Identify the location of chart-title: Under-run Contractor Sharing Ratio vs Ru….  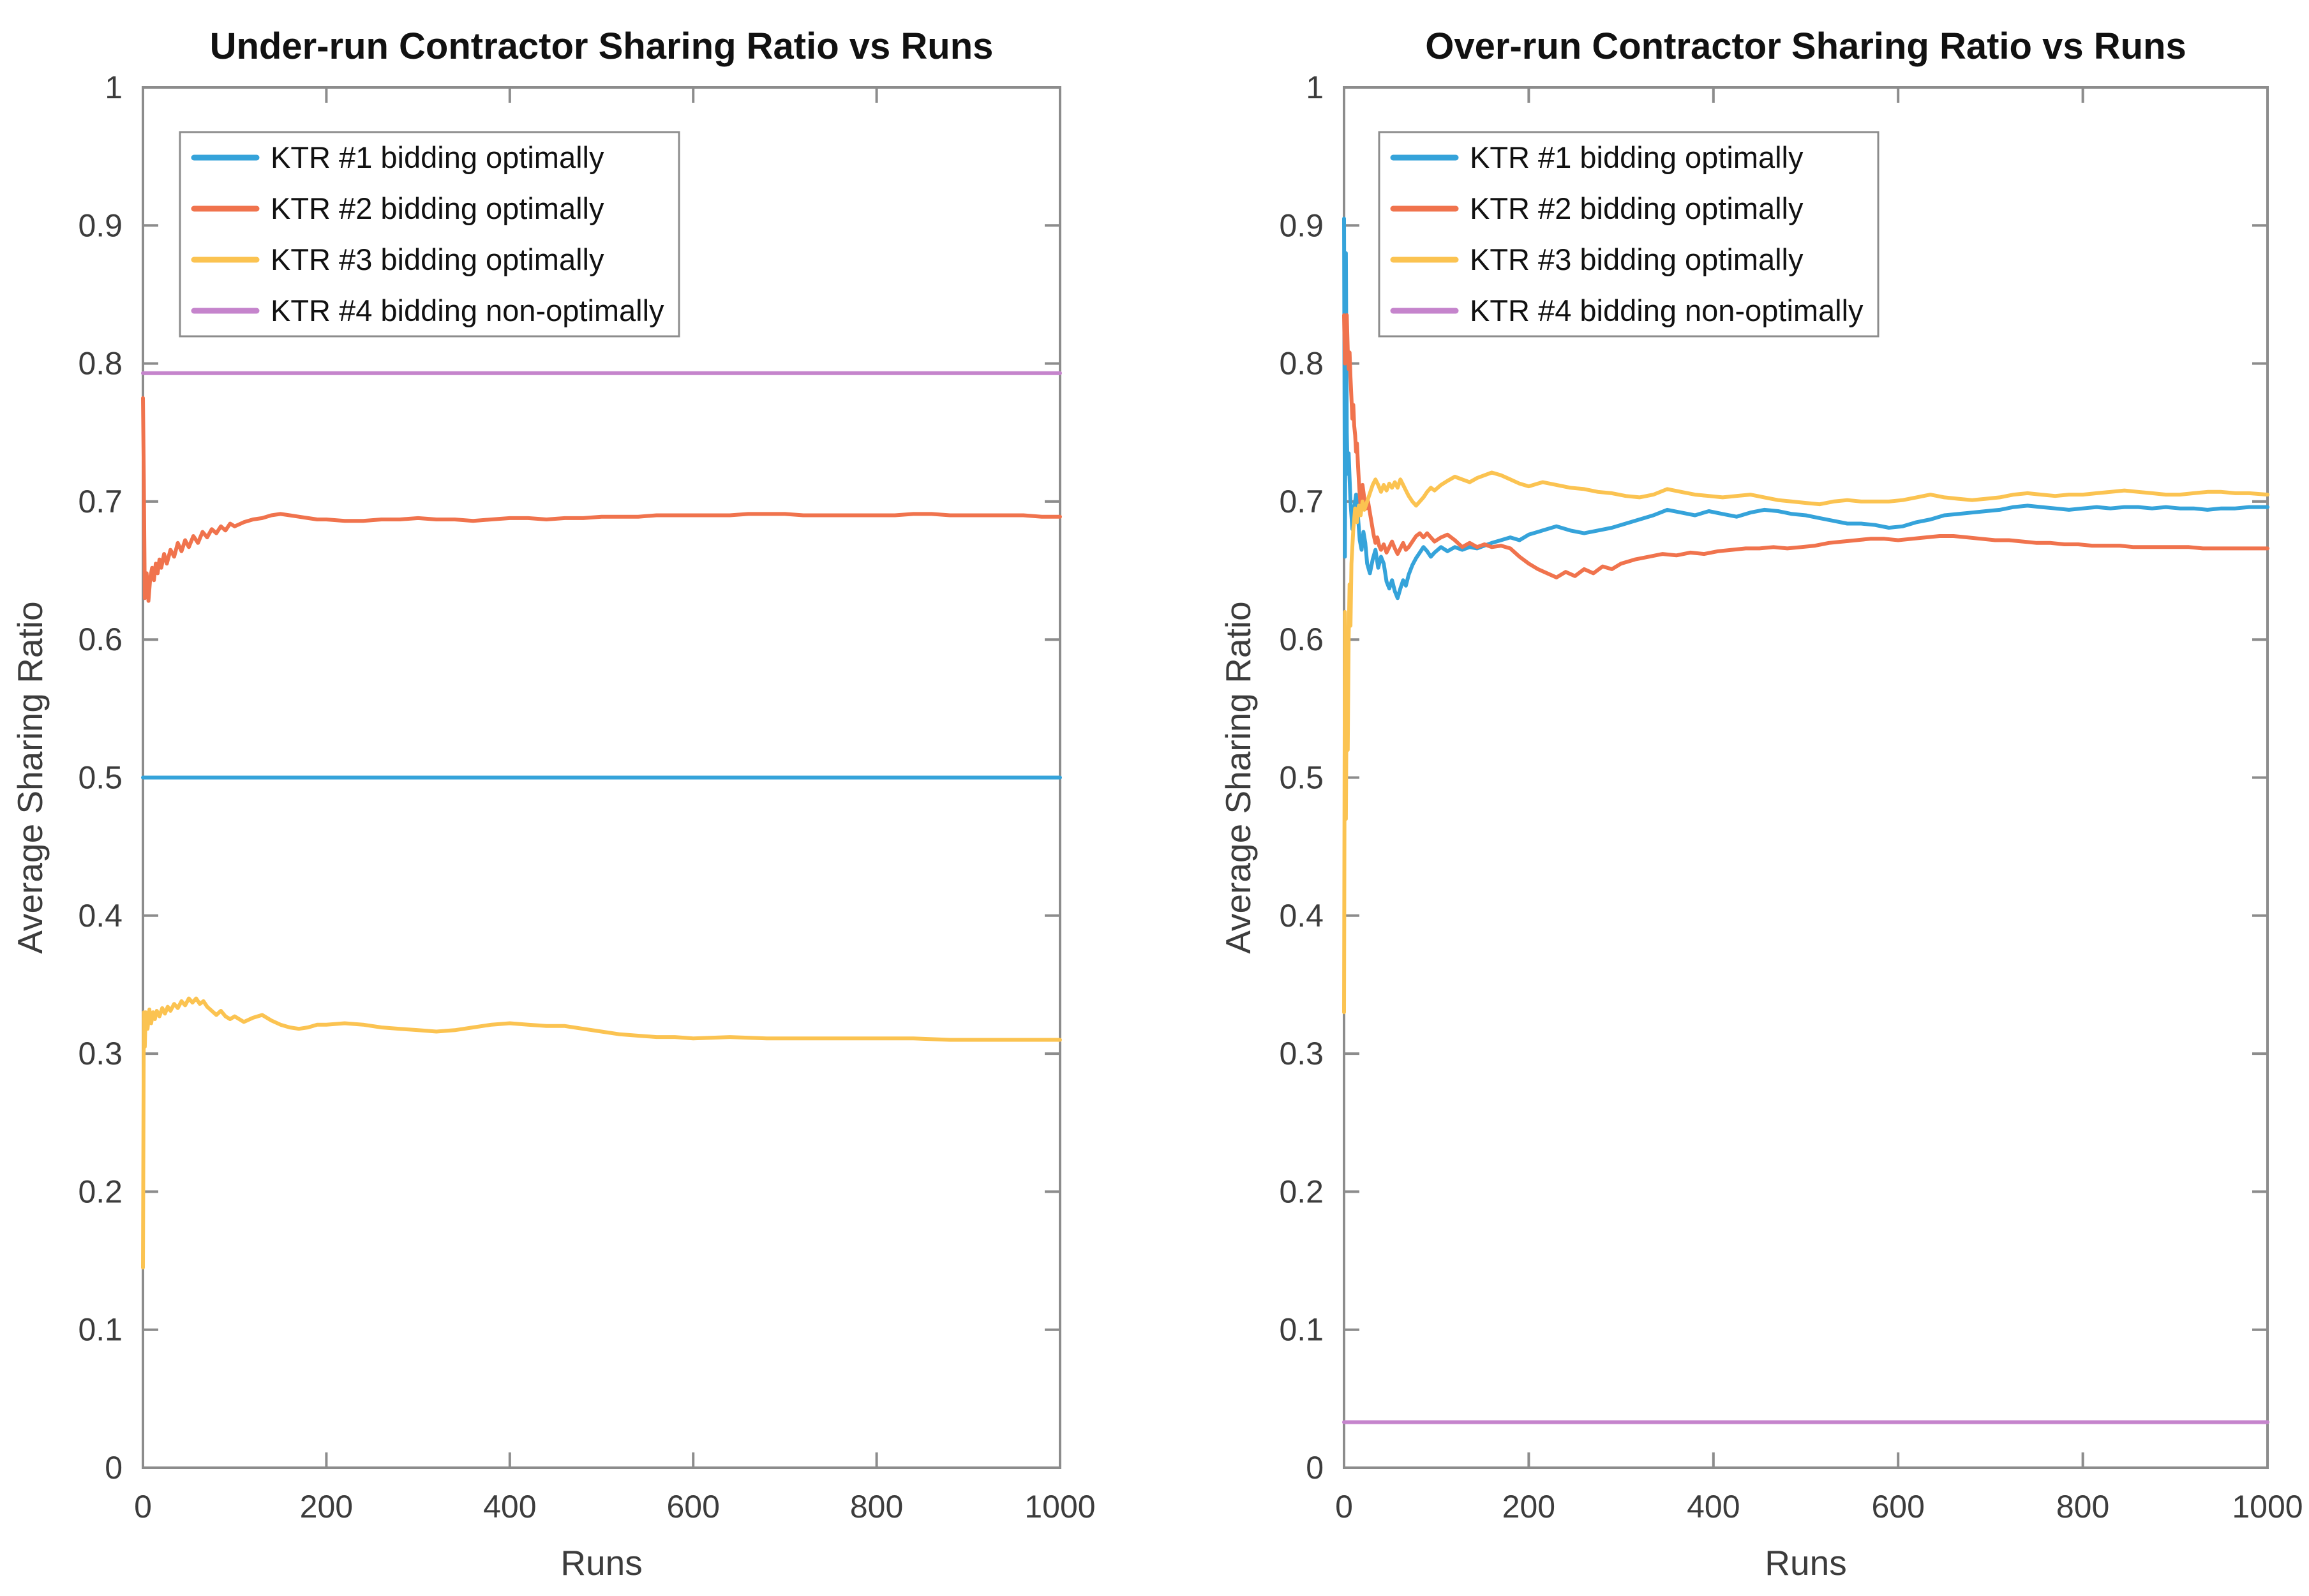
(602, 47).